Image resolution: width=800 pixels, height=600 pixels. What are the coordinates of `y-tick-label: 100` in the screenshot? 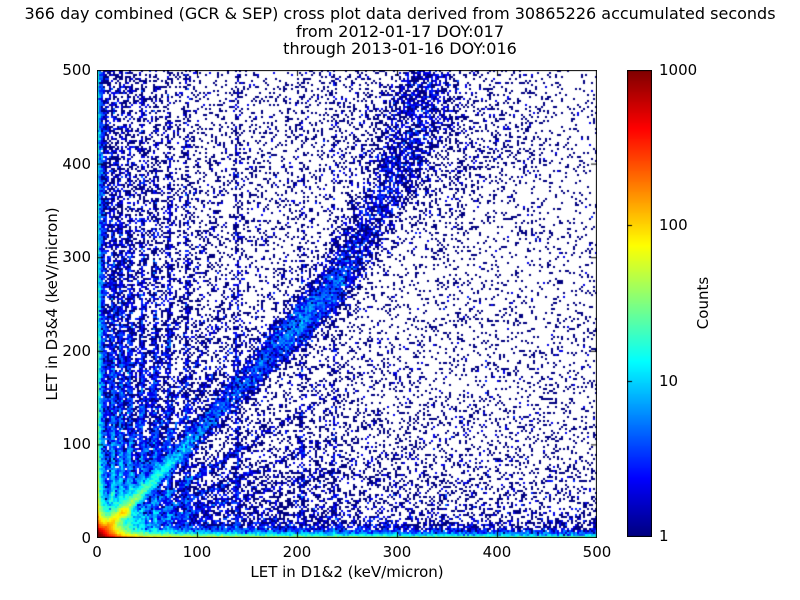 It's located at (76, 444).